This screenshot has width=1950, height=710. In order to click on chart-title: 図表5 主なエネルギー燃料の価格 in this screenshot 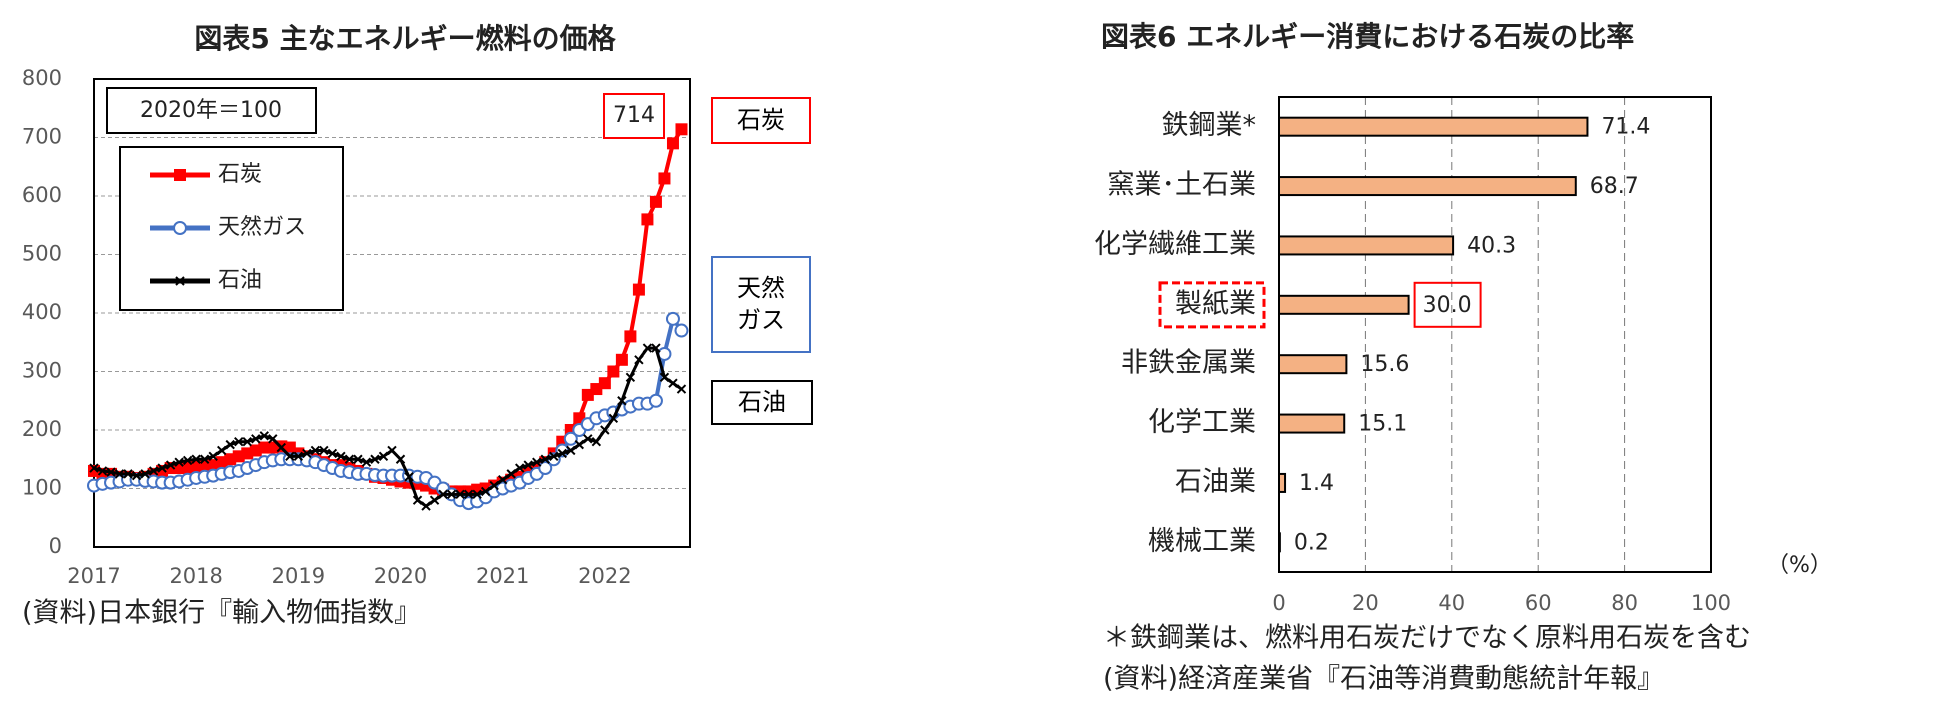, I will do `click(405, 38)`.